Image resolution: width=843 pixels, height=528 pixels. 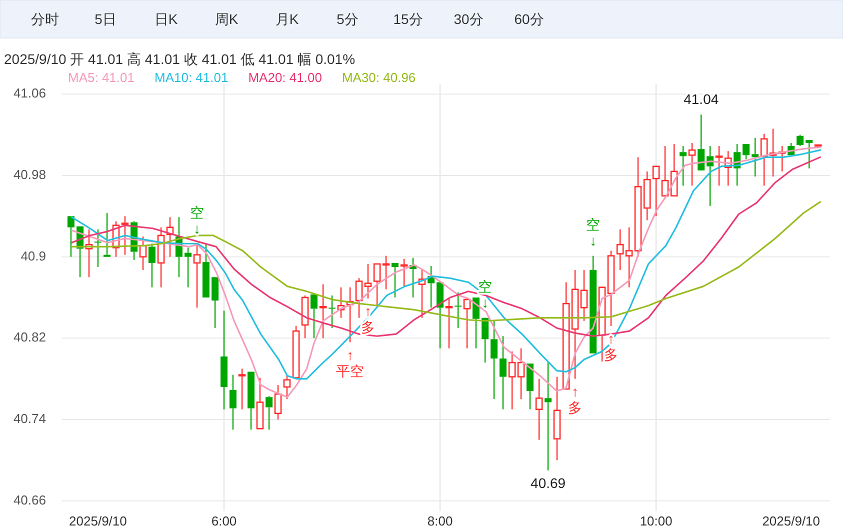 I want to click on text: 60分, so click(x=529, y=19).